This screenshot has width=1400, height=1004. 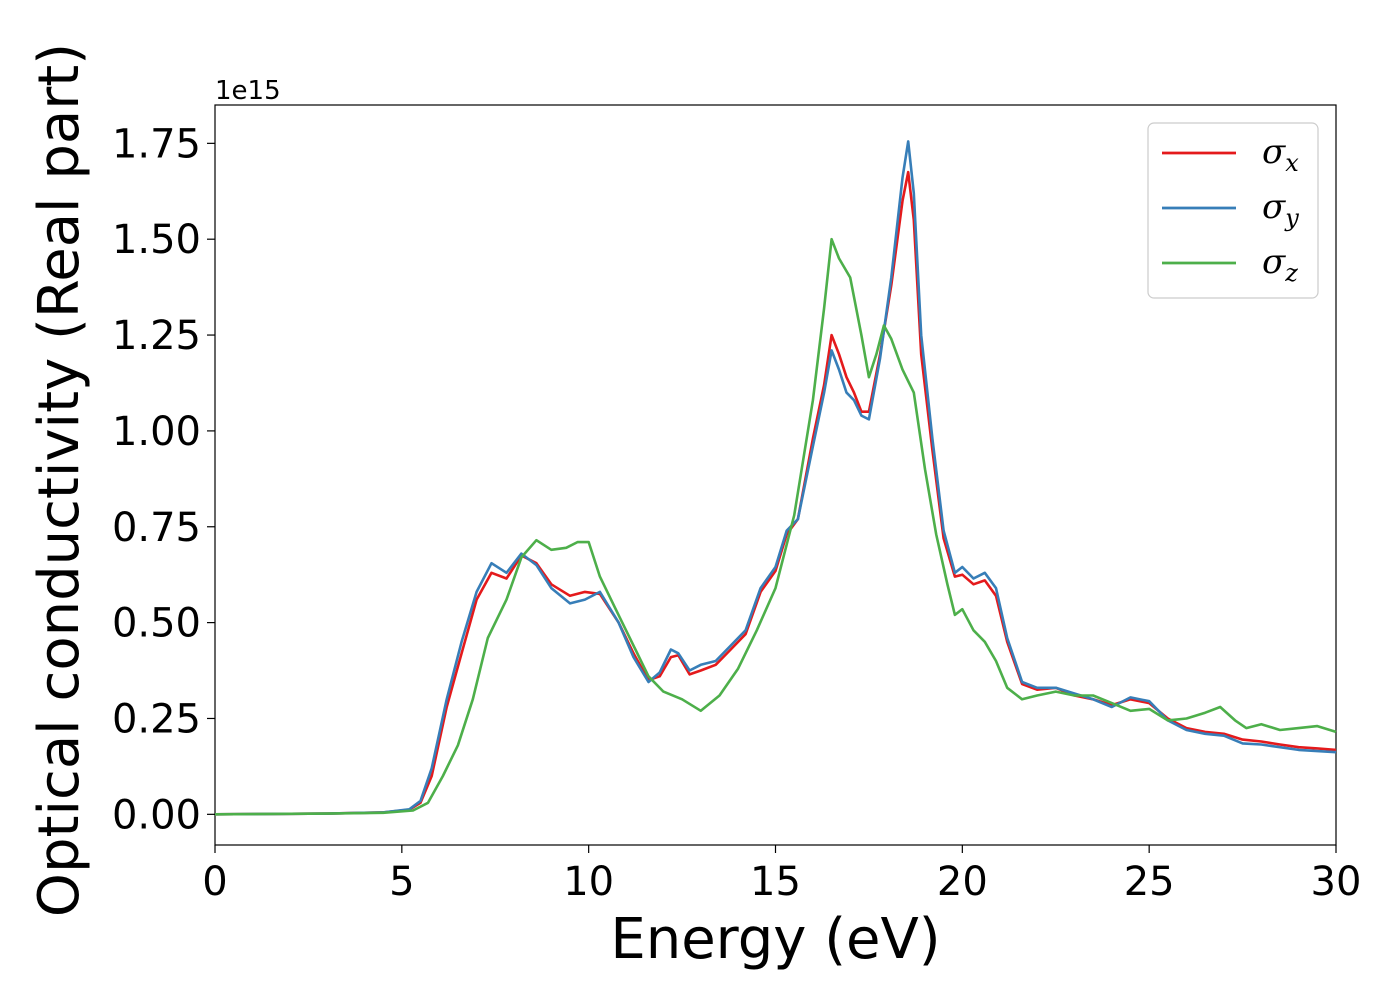 I want to click on y-tick-label: 1.25, so click(x=156, y=336).